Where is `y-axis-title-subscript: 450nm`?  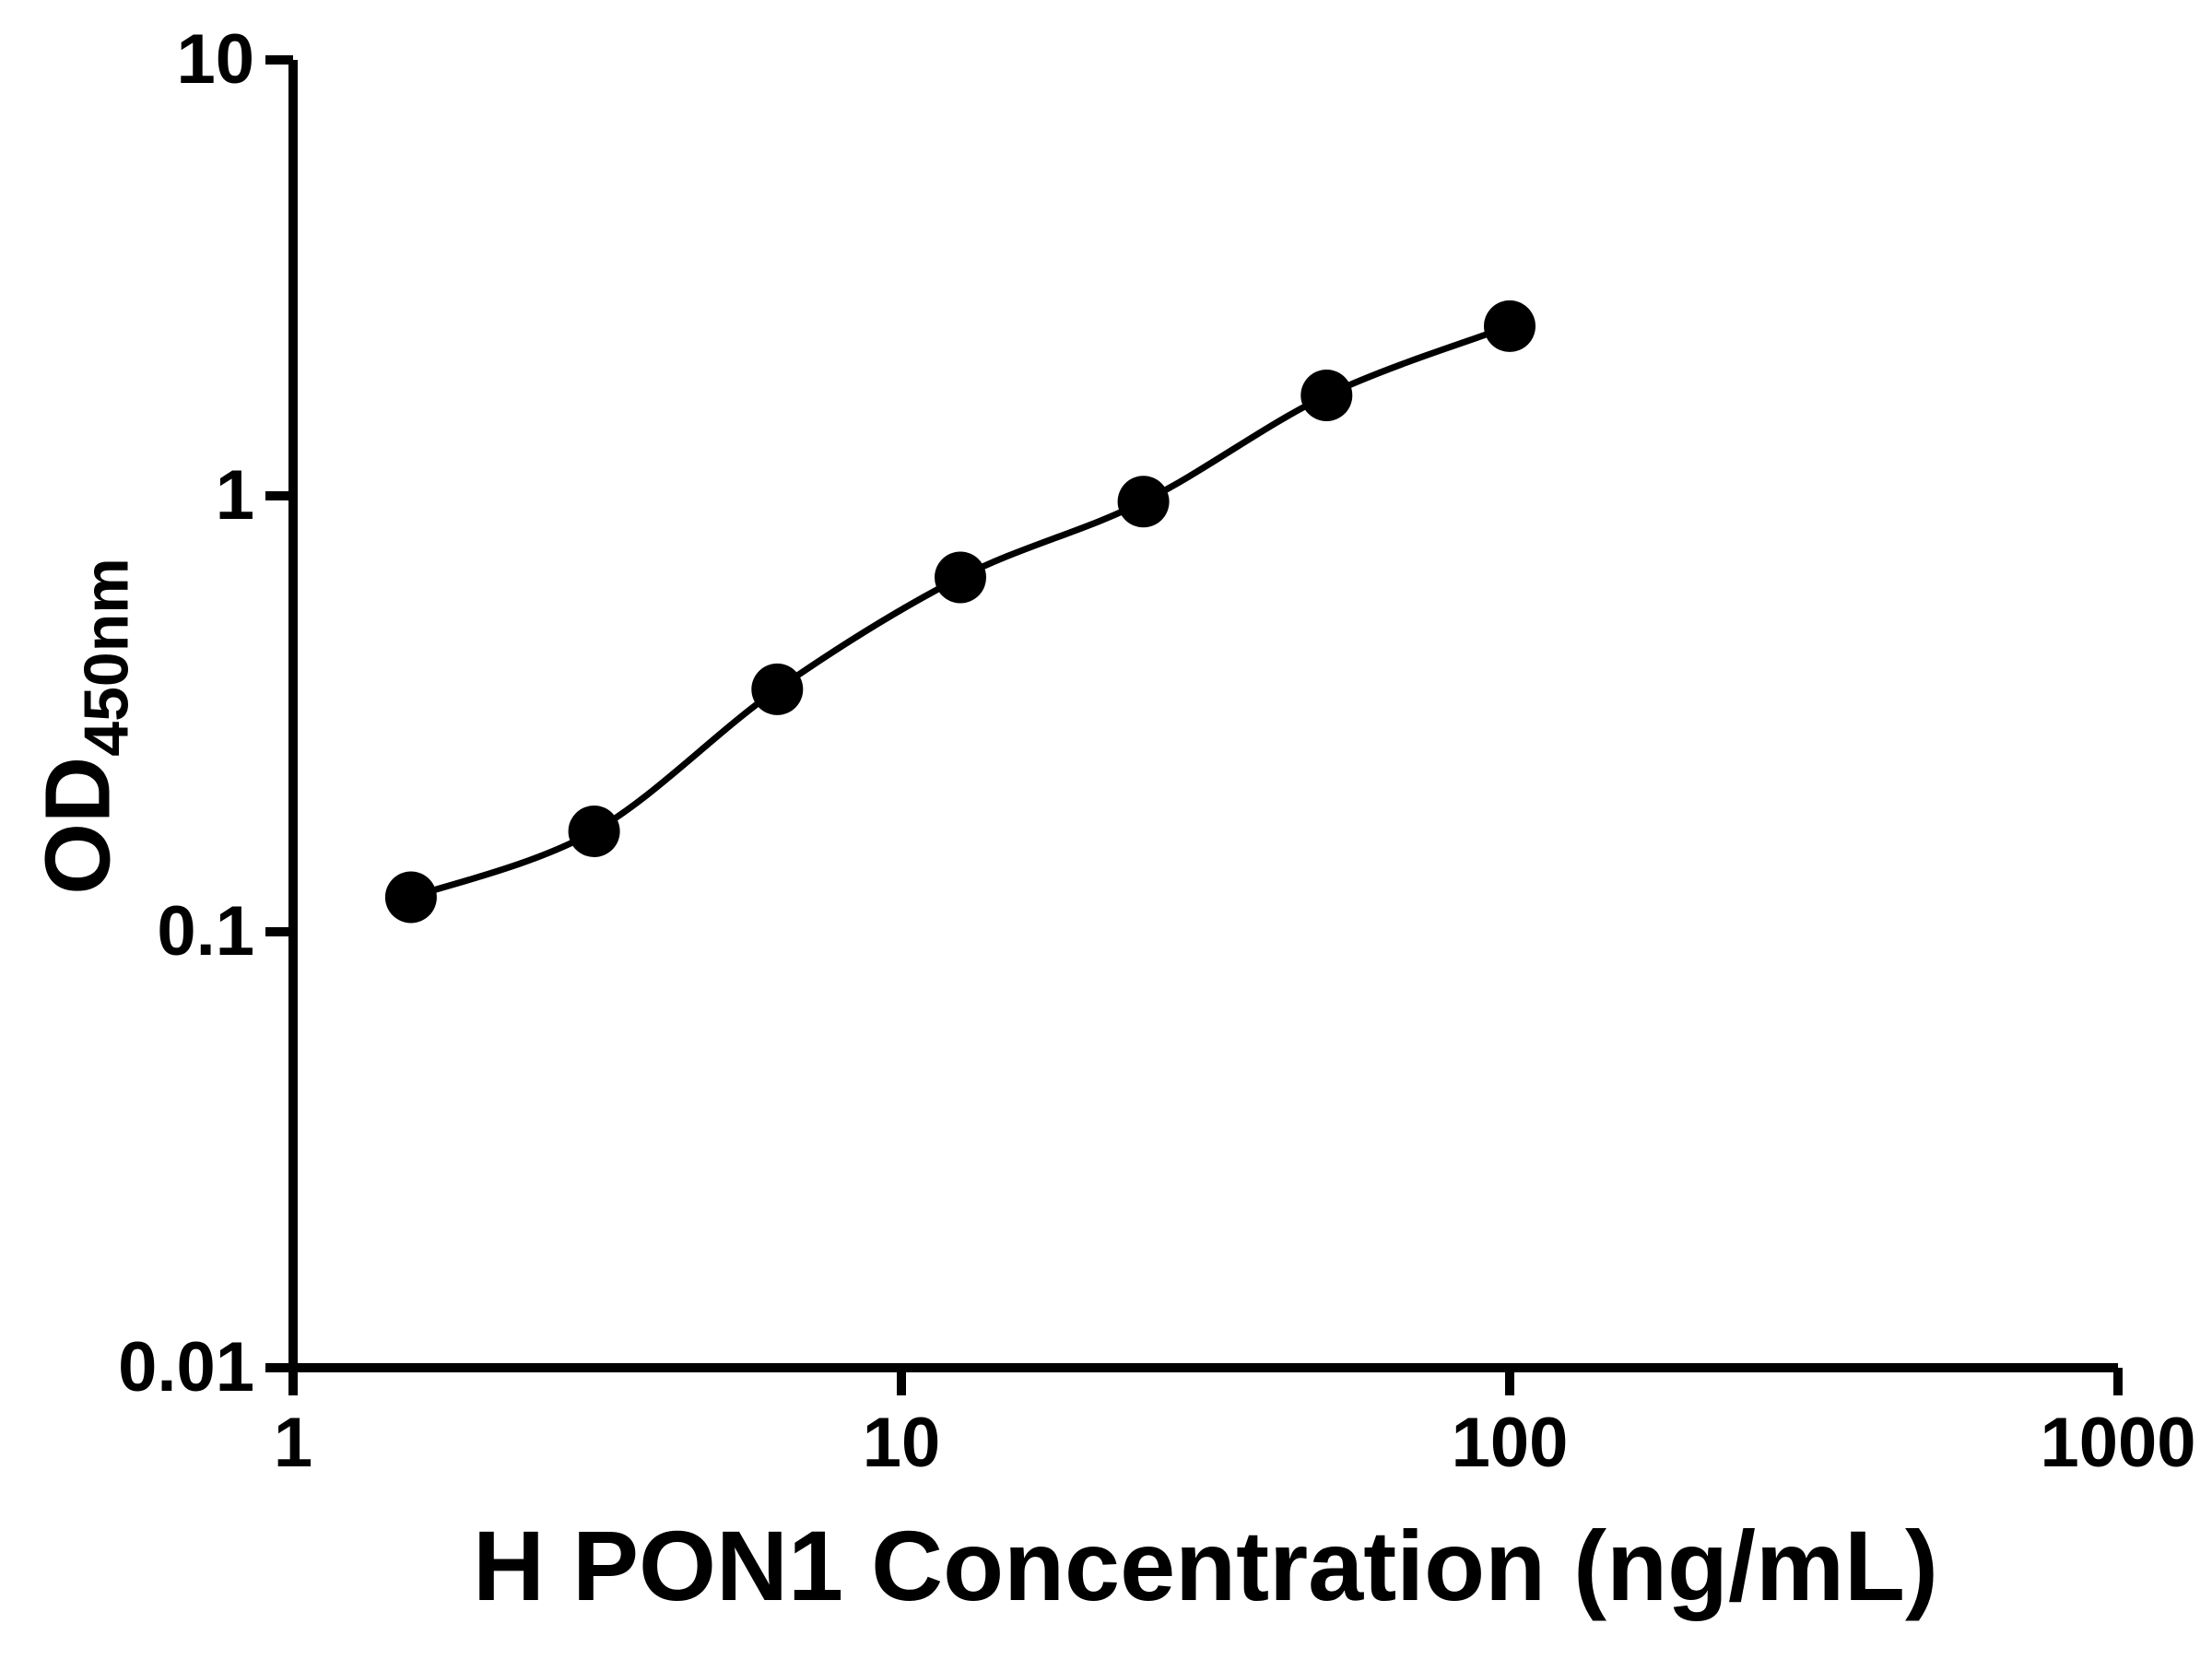 y-axis-title-subscript: 450nm is located at coordinates (106, 657).